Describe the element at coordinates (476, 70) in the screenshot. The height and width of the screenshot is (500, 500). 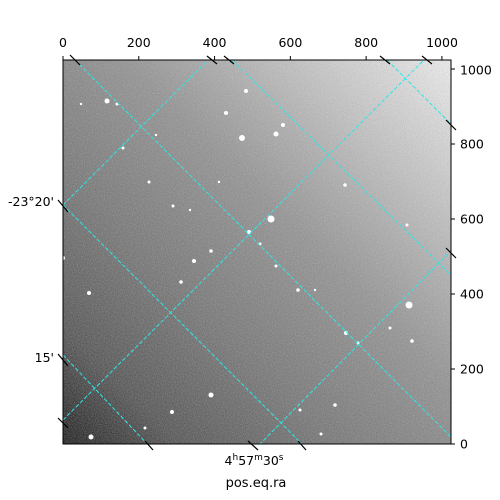
I see `right-tick-label-1000: 1000` at that location.